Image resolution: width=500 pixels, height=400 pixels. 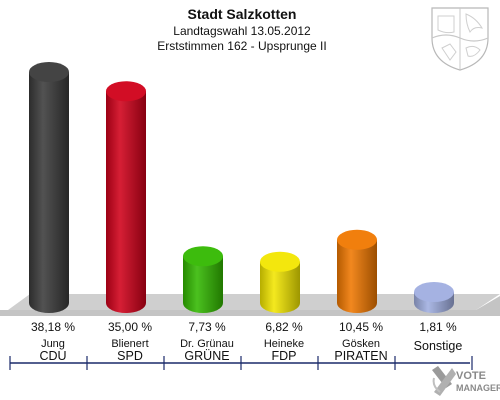 I want to click on value-label-spd: 35,00 %, so click(x=130, y=327).